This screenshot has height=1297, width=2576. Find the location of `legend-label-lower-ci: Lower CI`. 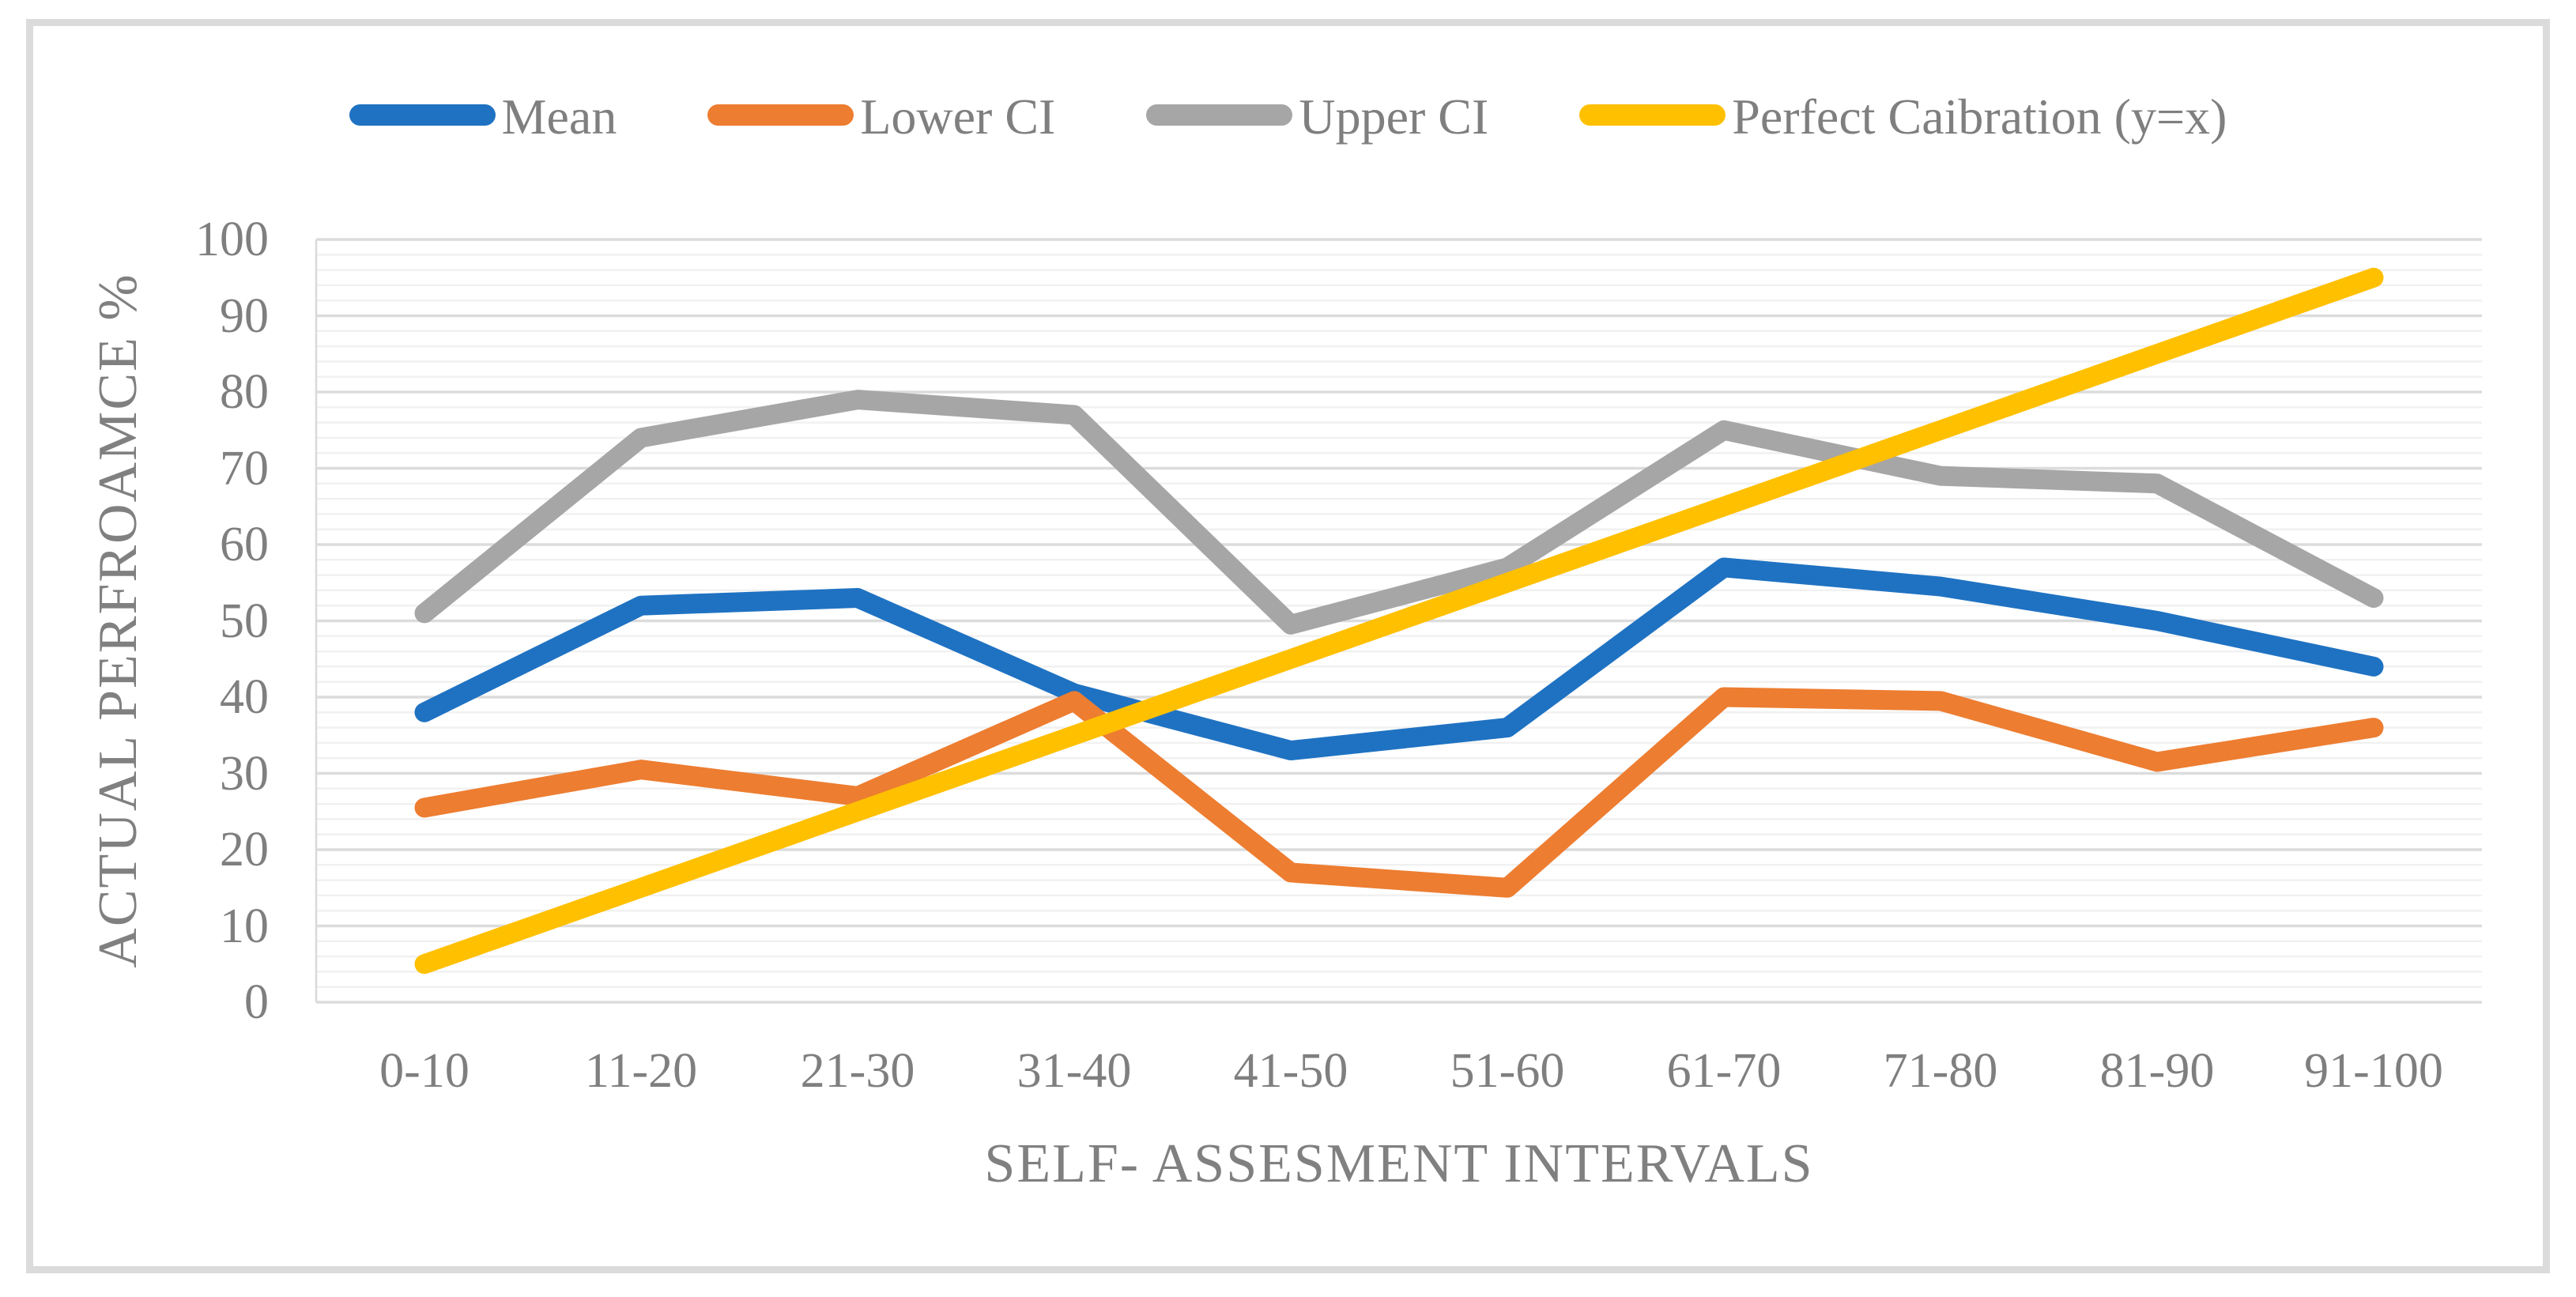

legend-label-lower-ci: Lower CI is located at coordinates (958, 117).